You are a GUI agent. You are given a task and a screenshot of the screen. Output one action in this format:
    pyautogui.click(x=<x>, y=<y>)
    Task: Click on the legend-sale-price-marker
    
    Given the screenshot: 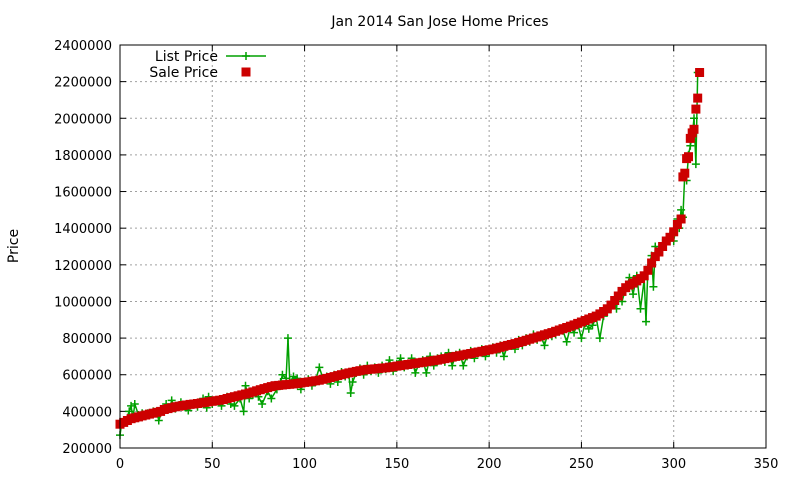 What is the action you would take?
    pyautogui.click(x=246, y=72)
    